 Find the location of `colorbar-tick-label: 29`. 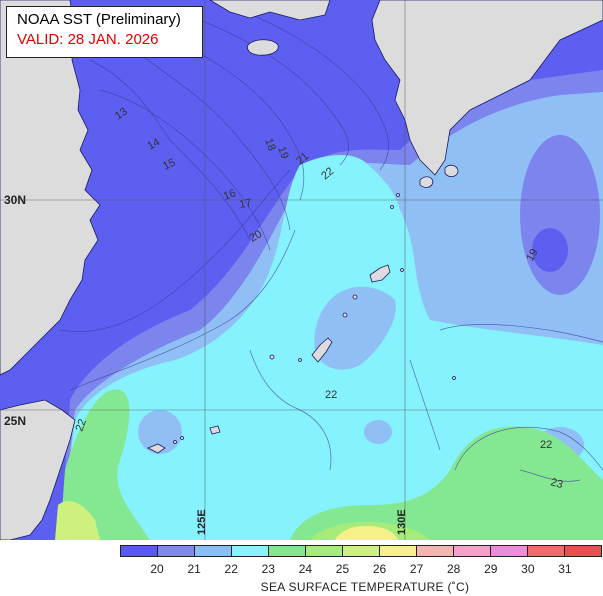

colorbar-tick-label: 29 is located at coordinates (491, 569).